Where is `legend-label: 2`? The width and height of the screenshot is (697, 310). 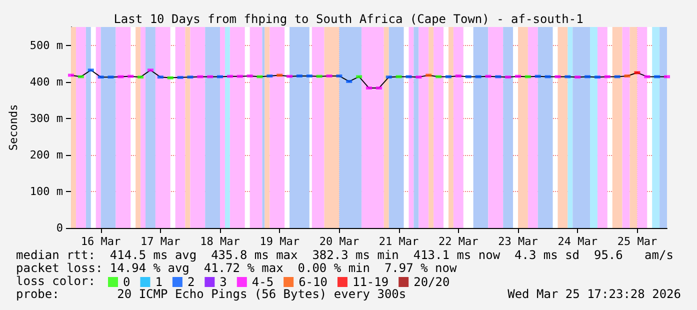
legend-label: 2 is located at coordinates (191, 282).